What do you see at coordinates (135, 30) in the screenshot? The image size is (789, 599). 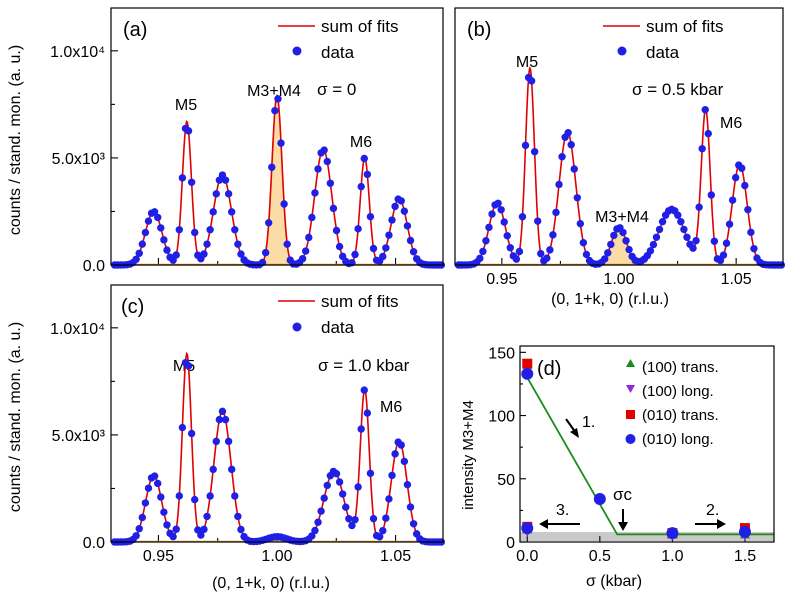 I see `panel-a-label: (a)` at bounding box center [135, 30].